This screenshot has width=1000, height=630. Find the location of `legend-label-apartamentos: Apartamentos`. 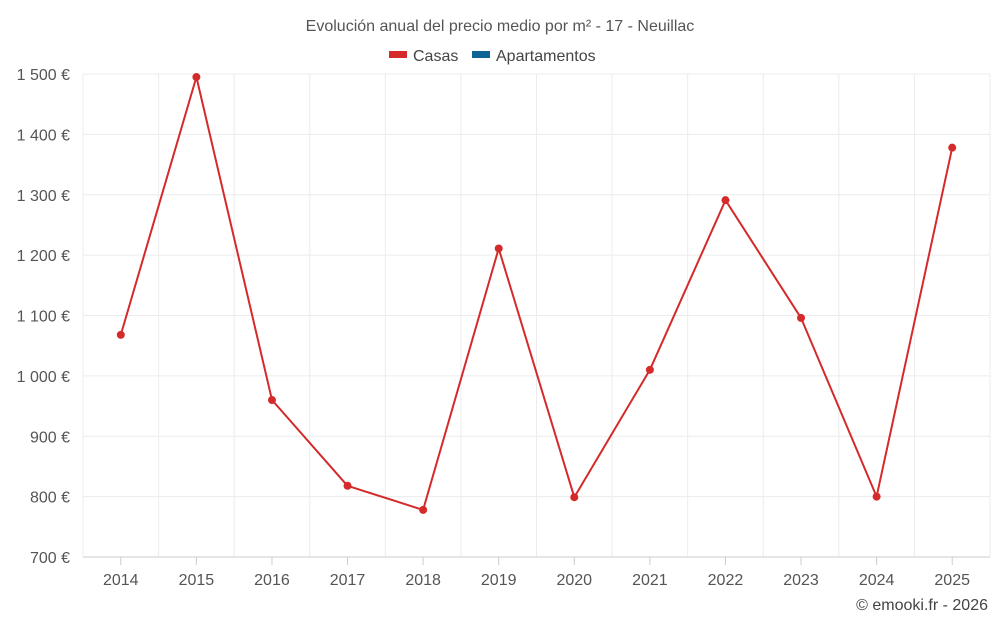

legend-label-apartamentos: Apartamentos is located at coordinates (546, 56).